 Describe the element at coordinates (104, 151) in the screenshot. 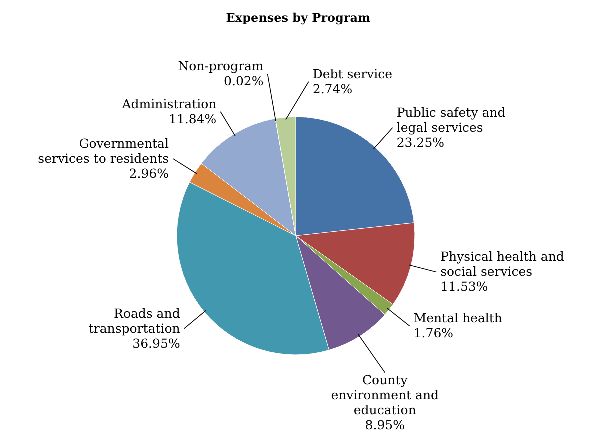

I see `slice-label: Governmental services to residents` at that location.